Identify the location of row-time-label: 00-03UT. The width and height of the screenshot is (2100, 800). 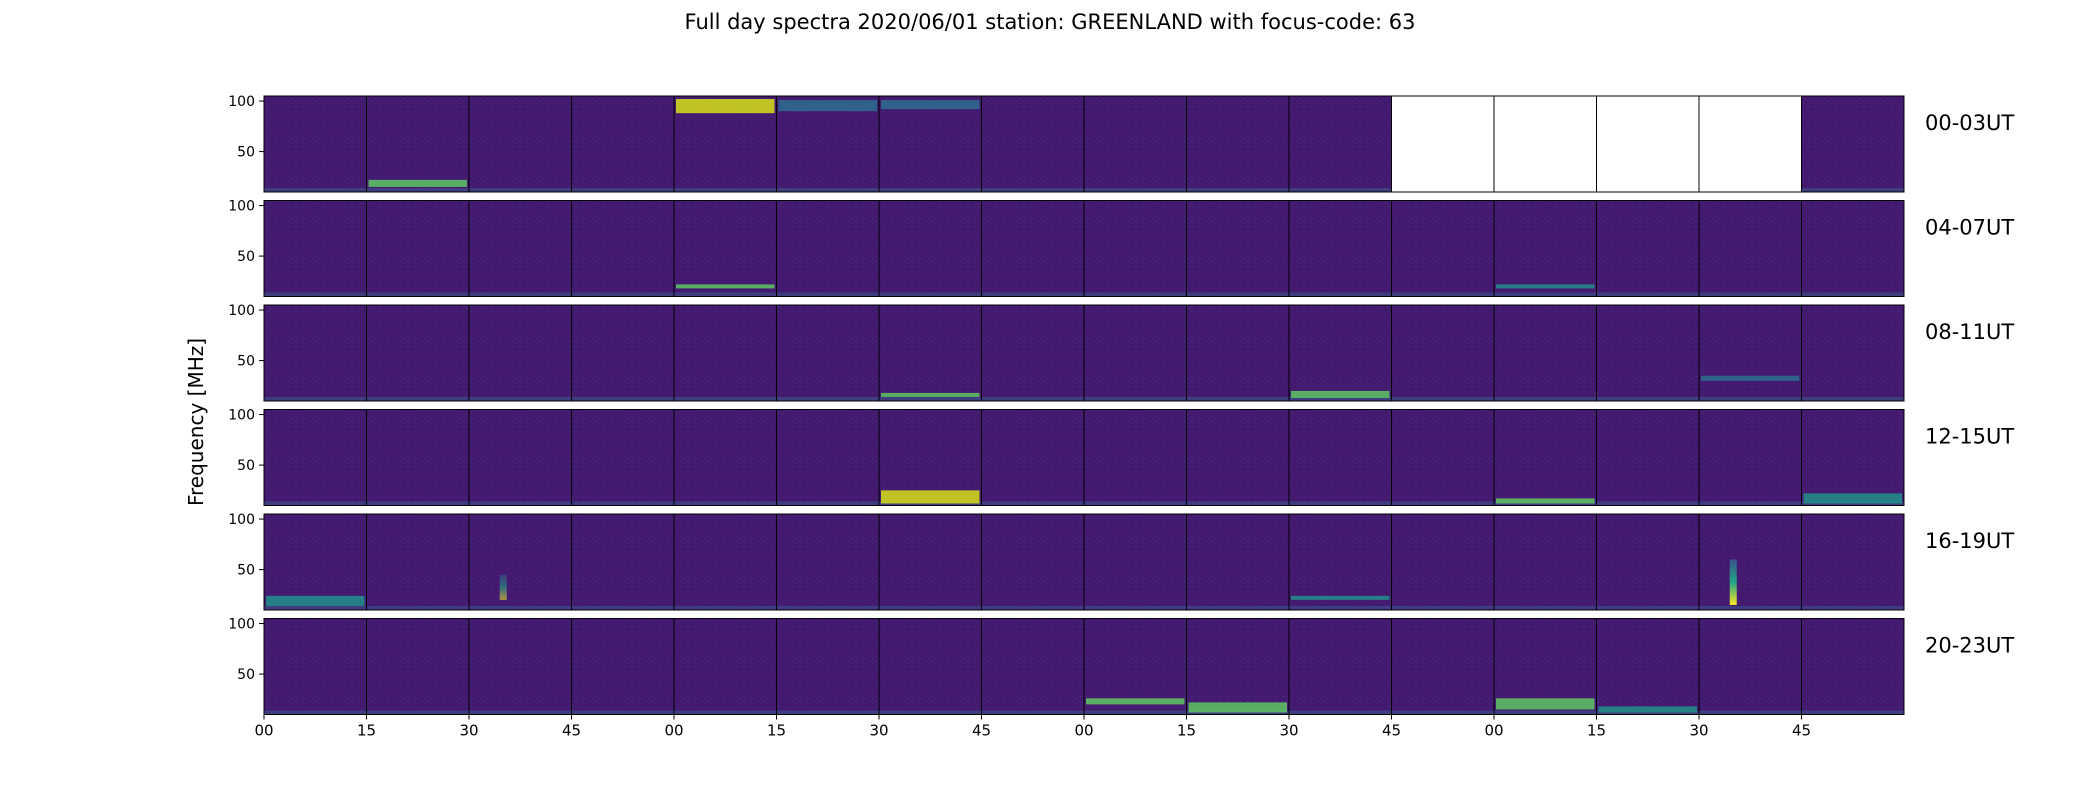
(1969, 123).